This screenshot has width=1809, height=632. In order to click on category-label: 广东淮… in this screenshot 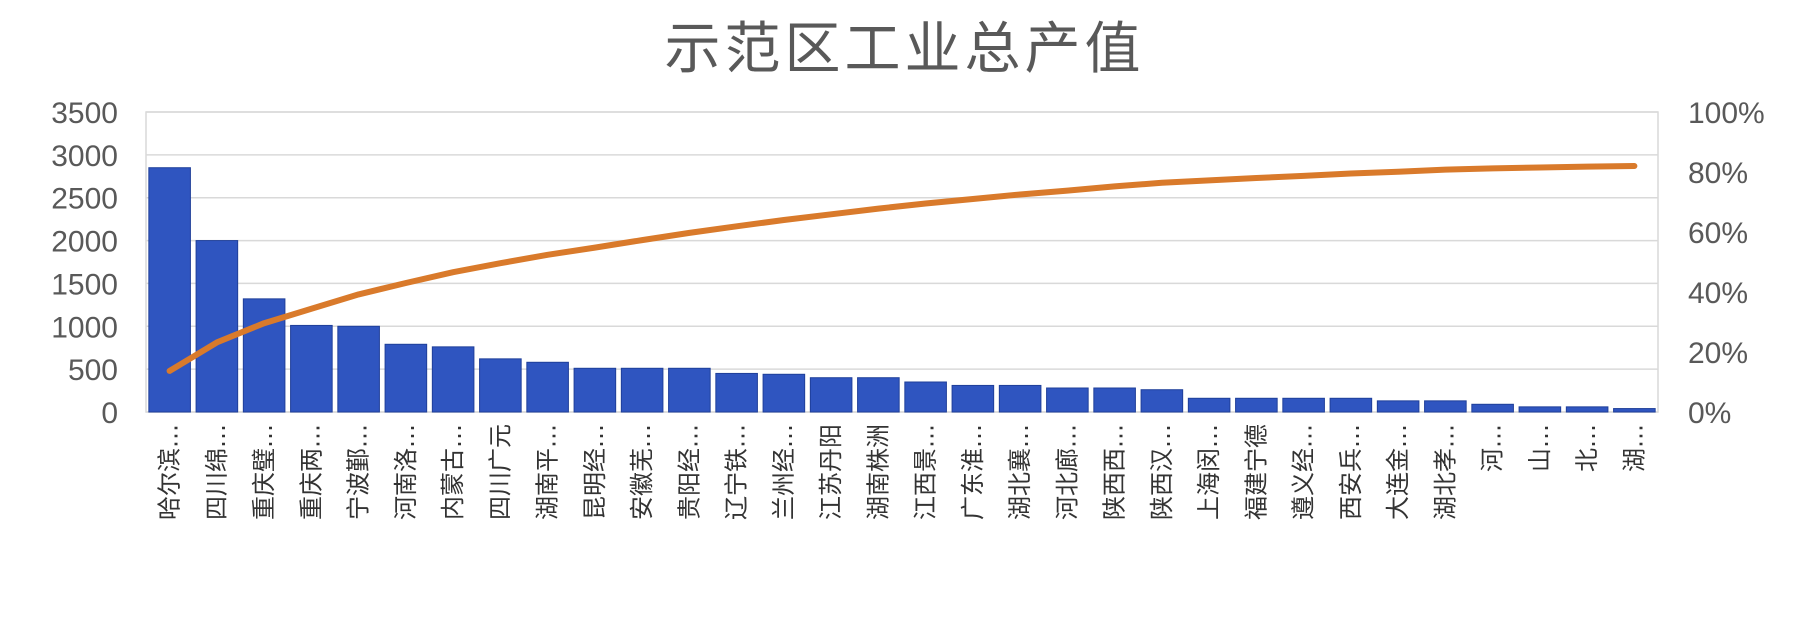, I will do `click(973, 472)`.